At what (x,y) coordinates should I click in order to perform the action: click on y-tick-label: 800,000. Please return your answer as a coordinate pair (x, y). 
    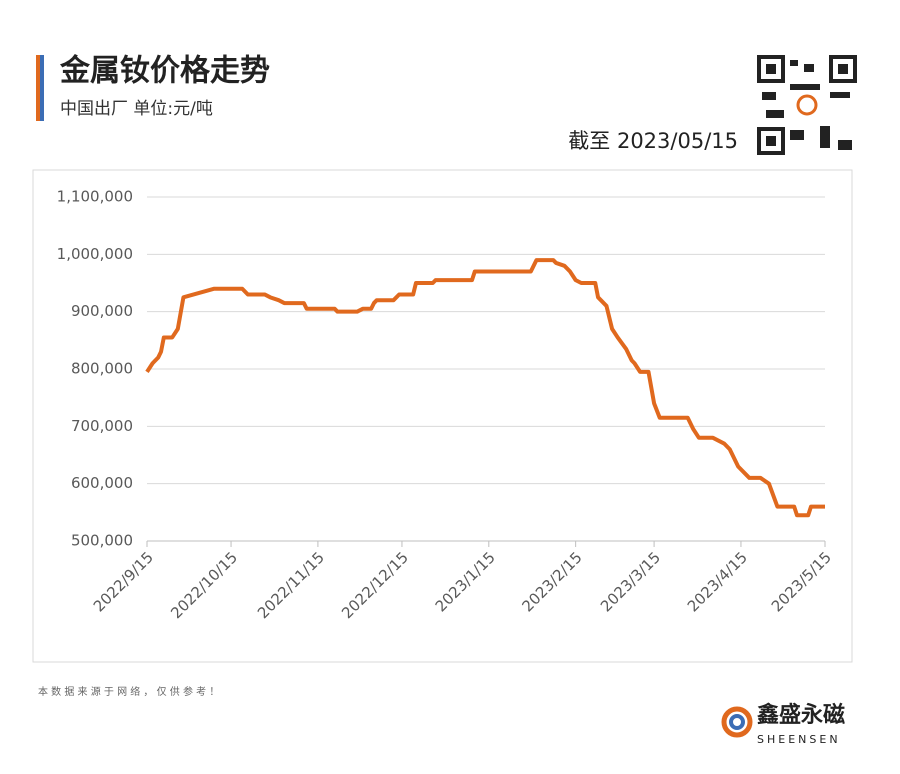
    Looking at the image, I should click on (102, 369).